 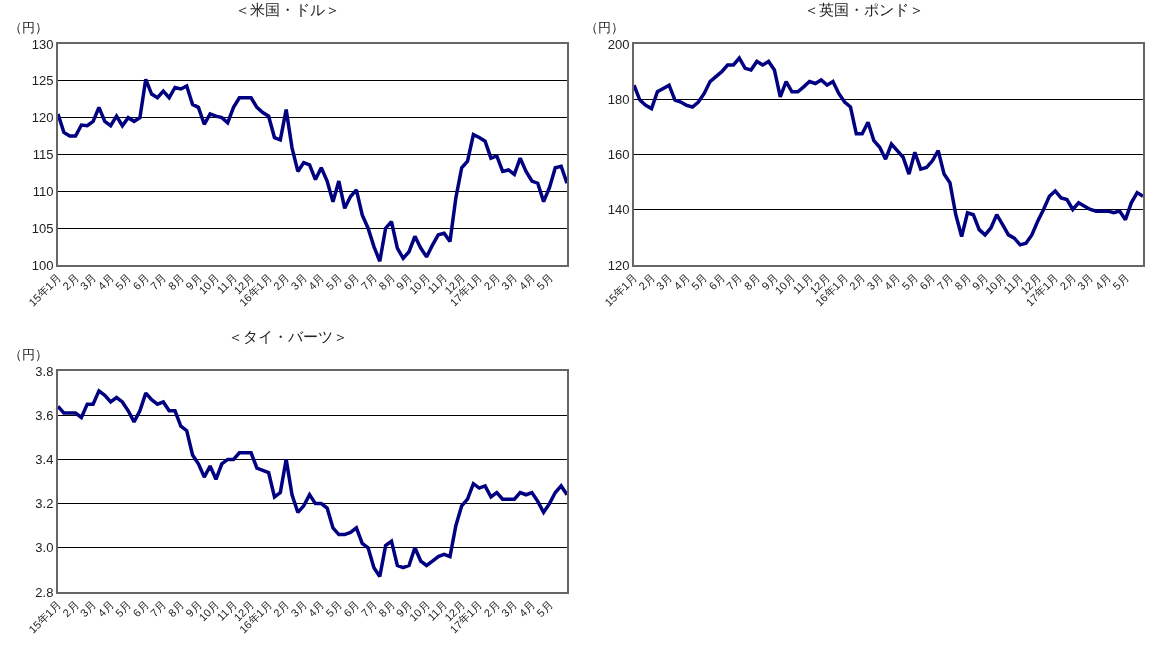 I want to click on chart-title: ＜タイ・バーツ＞, so click(x=287, y=337).